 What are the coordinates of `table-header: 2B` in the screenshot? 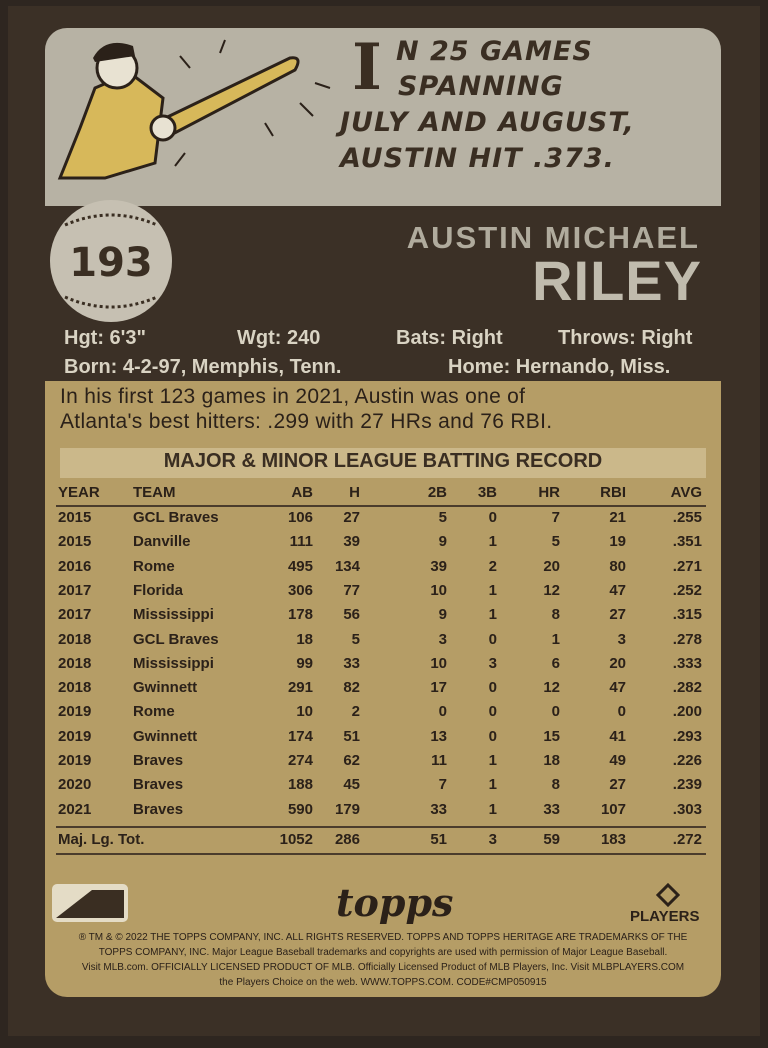 It's located at (437, 492).